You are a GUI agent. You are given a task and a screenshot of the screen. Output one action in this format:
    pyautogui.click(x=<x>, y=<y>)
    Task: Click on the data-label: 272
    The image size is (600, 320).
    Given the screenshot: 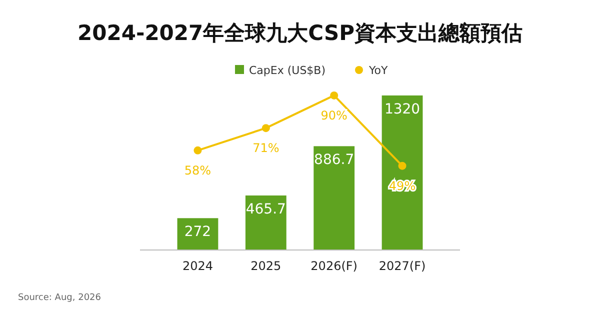 What is the action you would take?
    pyautogui.click(x=198, y=232)
    